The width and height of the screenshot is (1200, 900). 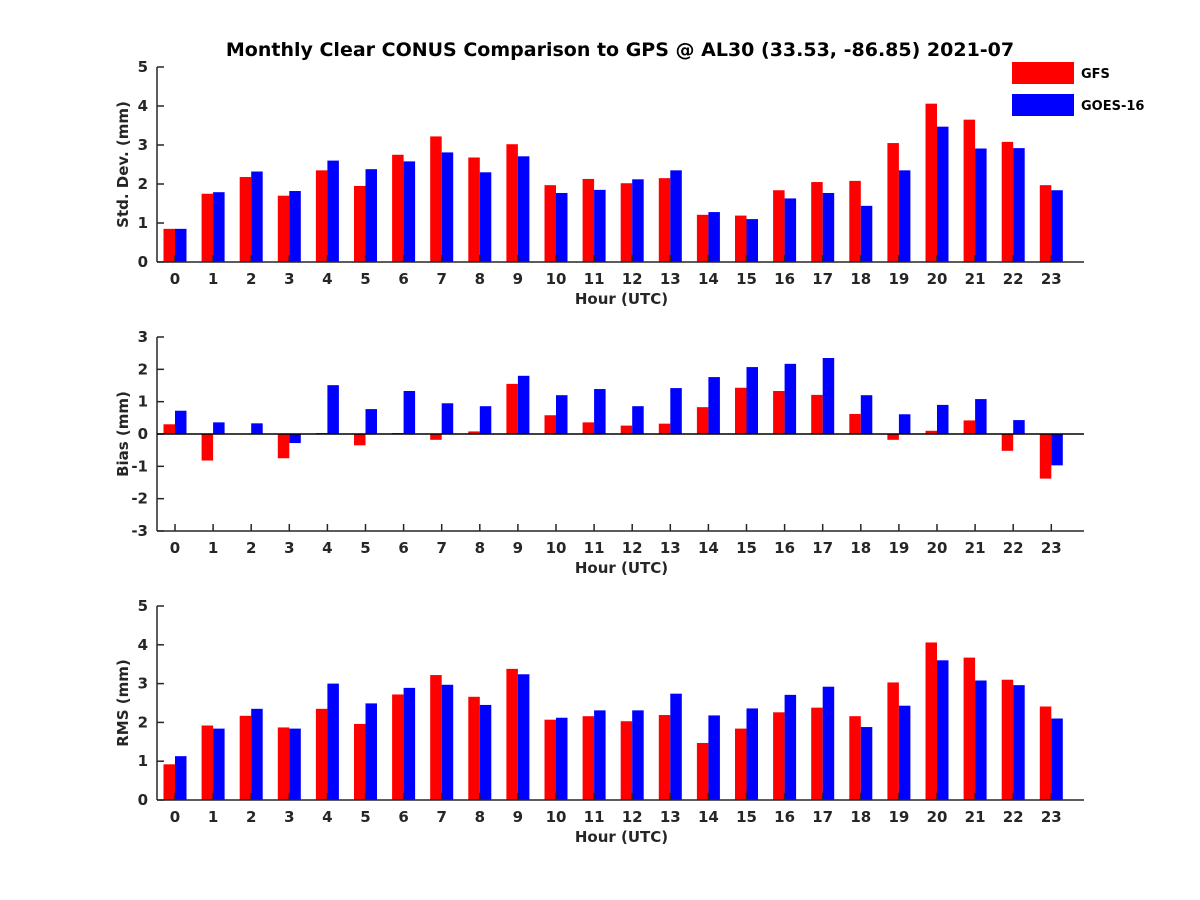 What do you see at coordinates (860, 279) in the screenshot?
I see `x-tick-label: 18` at bounding box center [860, 279].